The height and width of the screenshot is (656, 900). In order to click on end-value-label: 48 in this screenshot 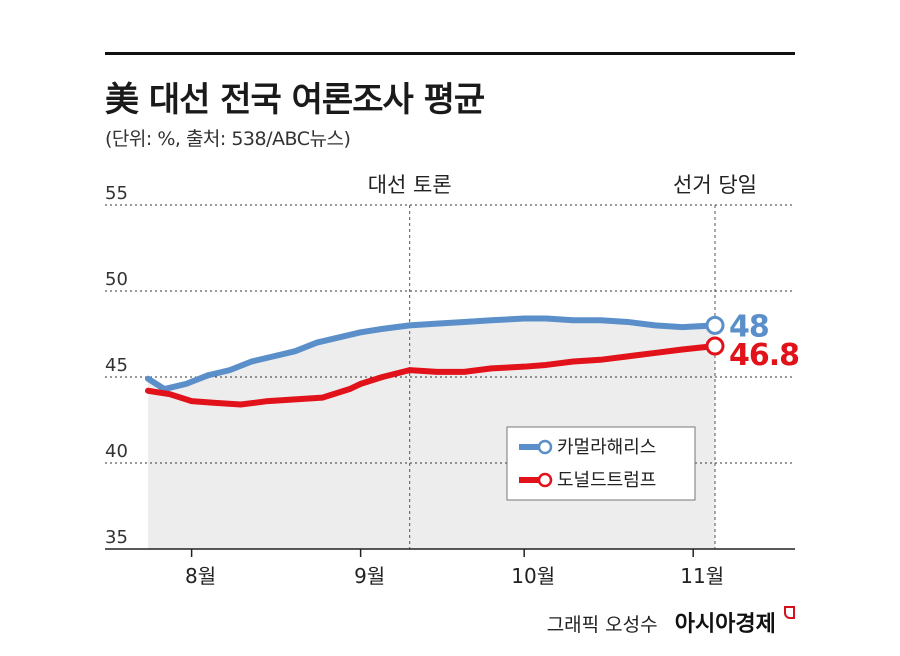, I will do `click(749, 326)`.